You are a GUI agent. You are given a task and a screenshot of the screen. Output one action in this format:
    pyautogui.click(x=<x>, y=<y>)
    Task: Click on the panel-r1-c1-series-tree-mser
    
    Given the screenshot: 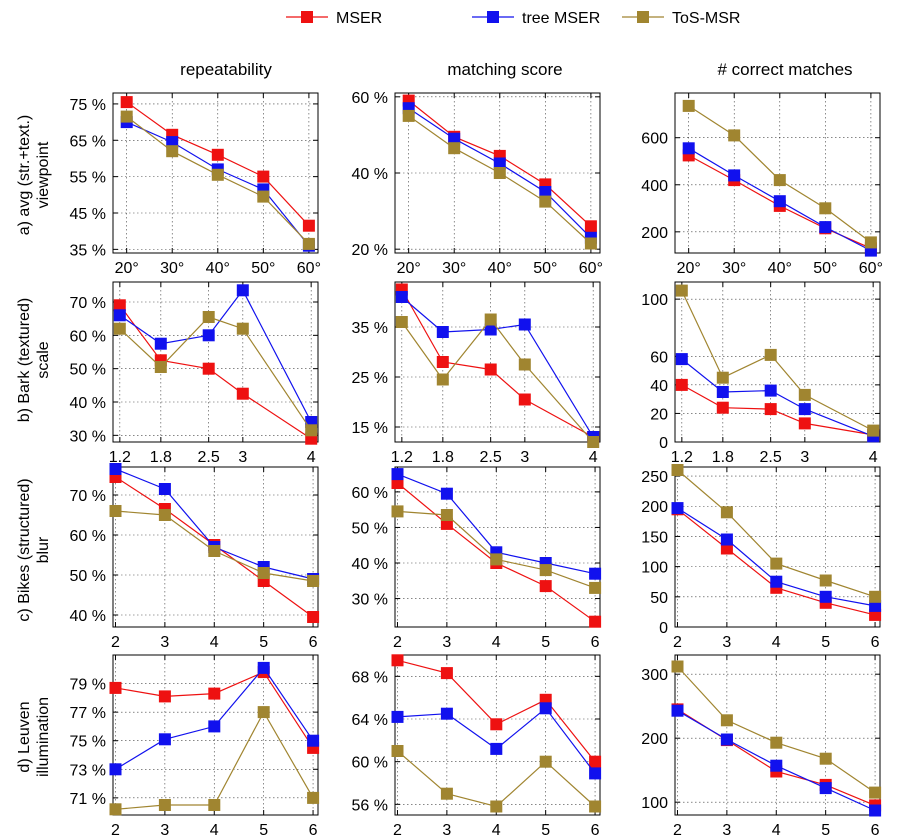 What is the action you would take?
    pyautogui.click(x=217, y=184)
    